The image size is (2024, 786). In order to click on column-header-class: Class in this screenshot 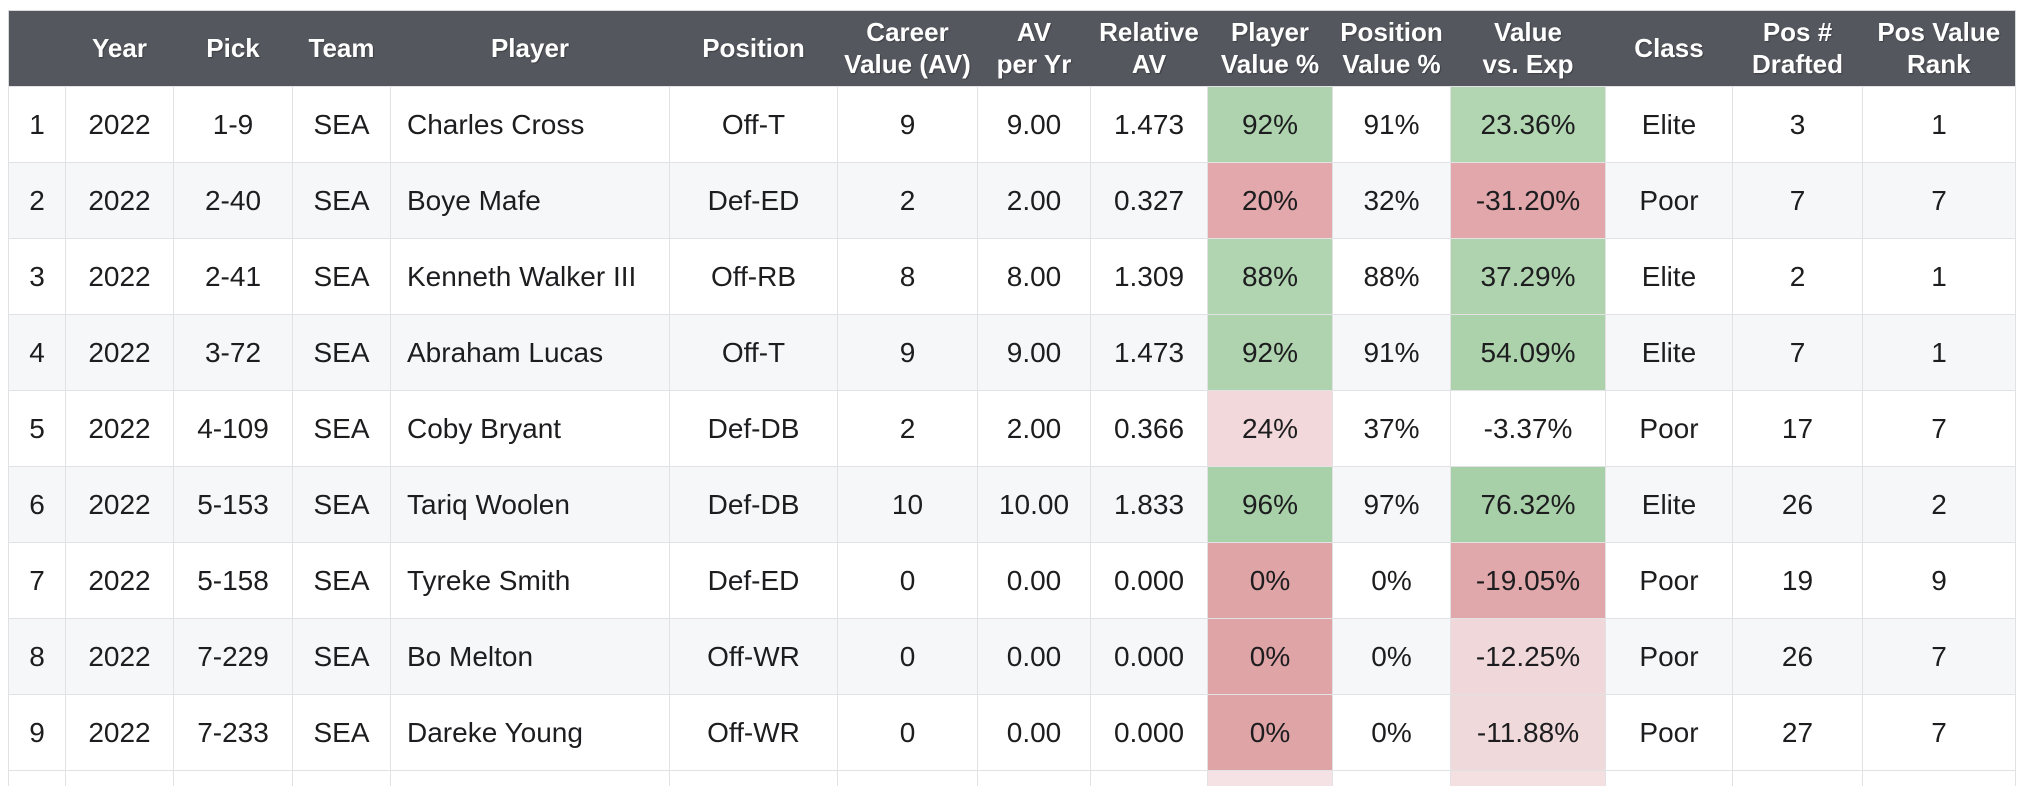, I will do `click(1669, 48)`.